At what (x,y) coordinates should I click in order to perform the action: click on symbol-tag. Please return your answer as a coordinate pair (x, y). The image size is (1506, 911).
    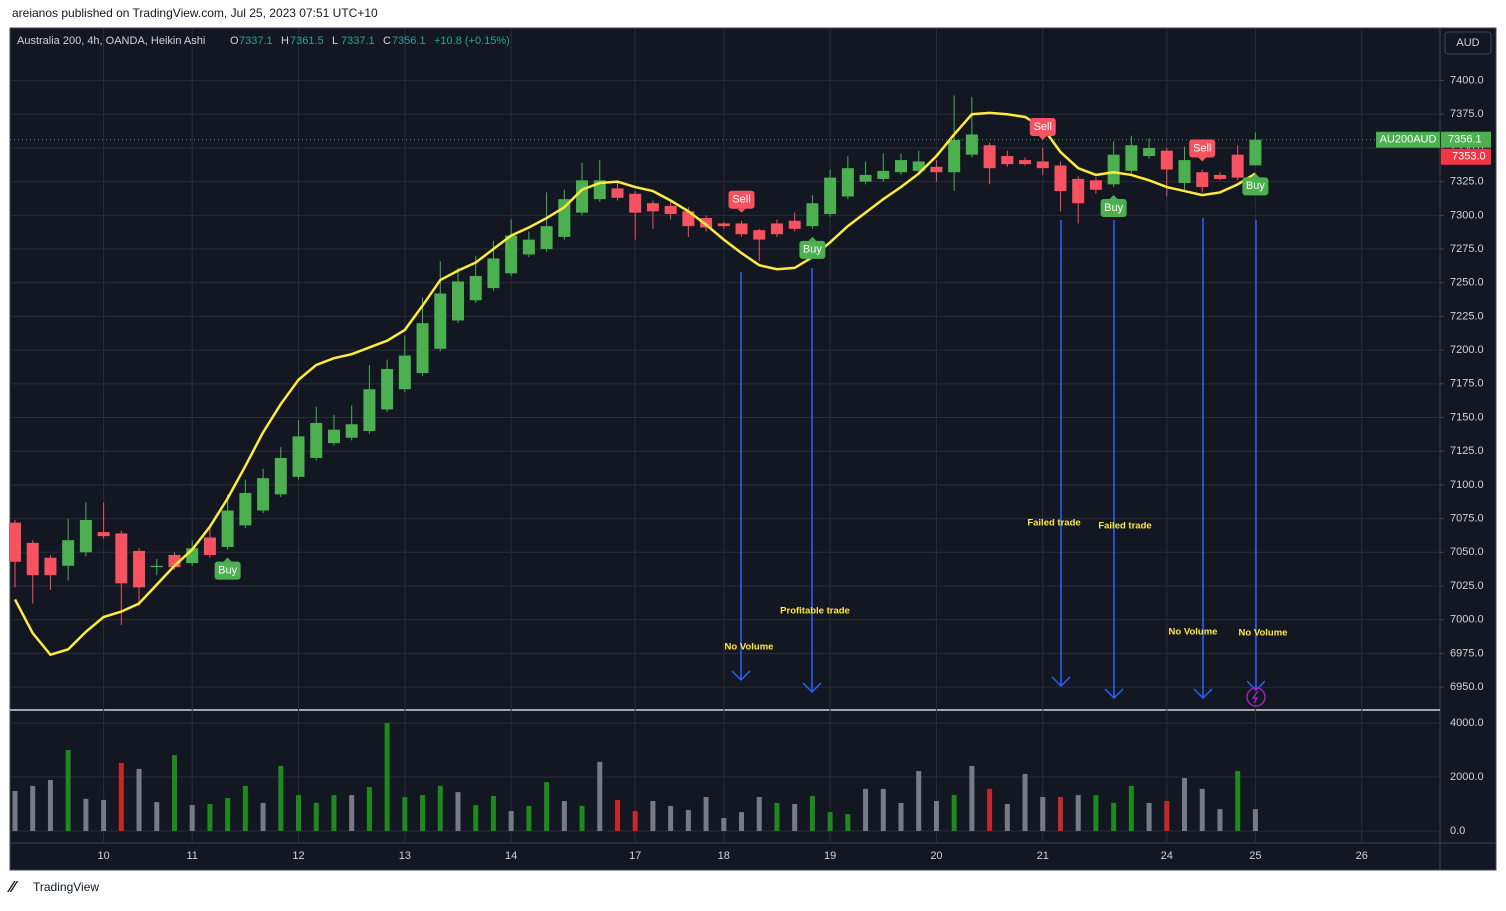
    Looking at the image, I should click on (1408, 139).